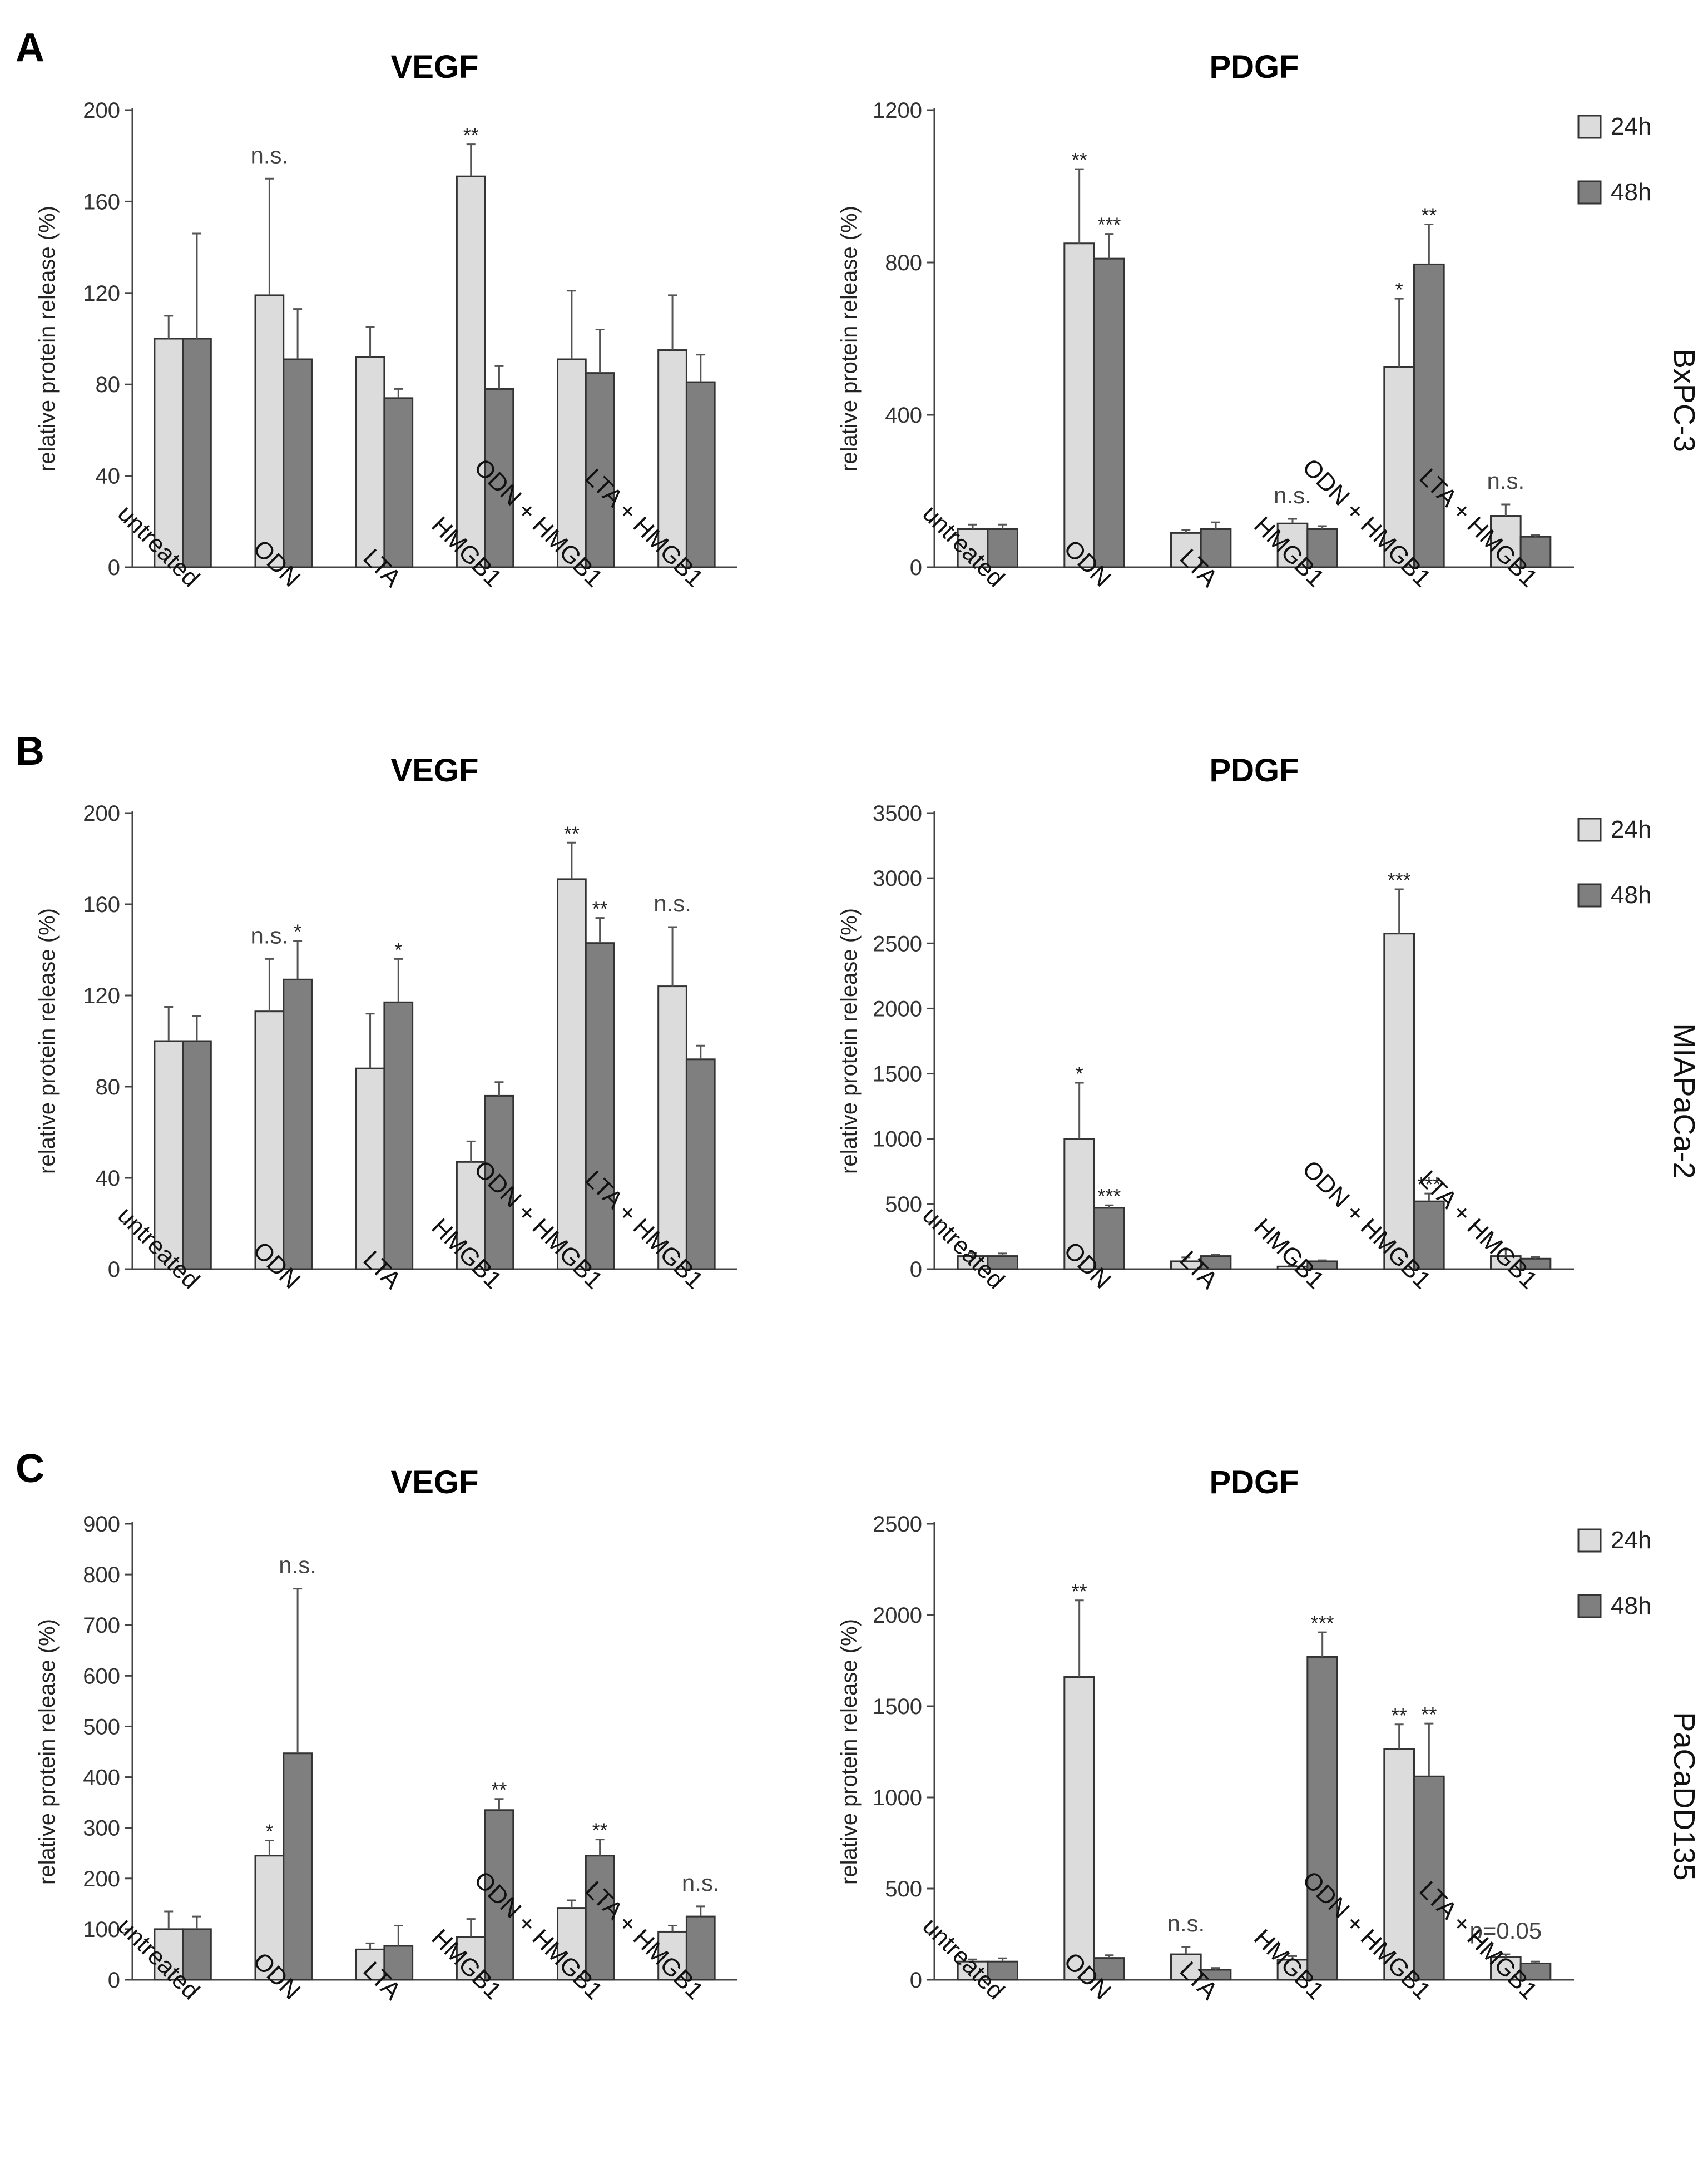  I want to click on panel-label-a: A, so click(30, 48).